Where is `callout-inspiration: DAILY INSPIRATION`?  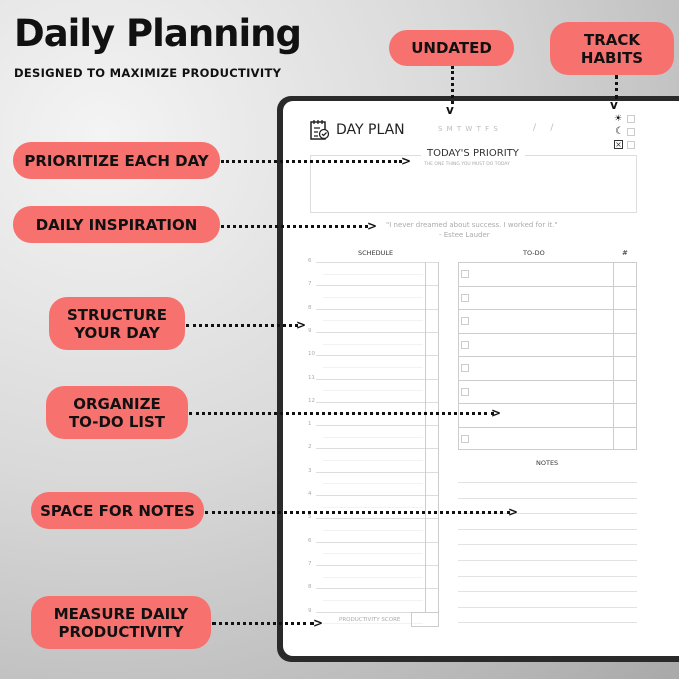 callout-inspiration: DAILY INSPIRATION is located at coordinates (116, 224).